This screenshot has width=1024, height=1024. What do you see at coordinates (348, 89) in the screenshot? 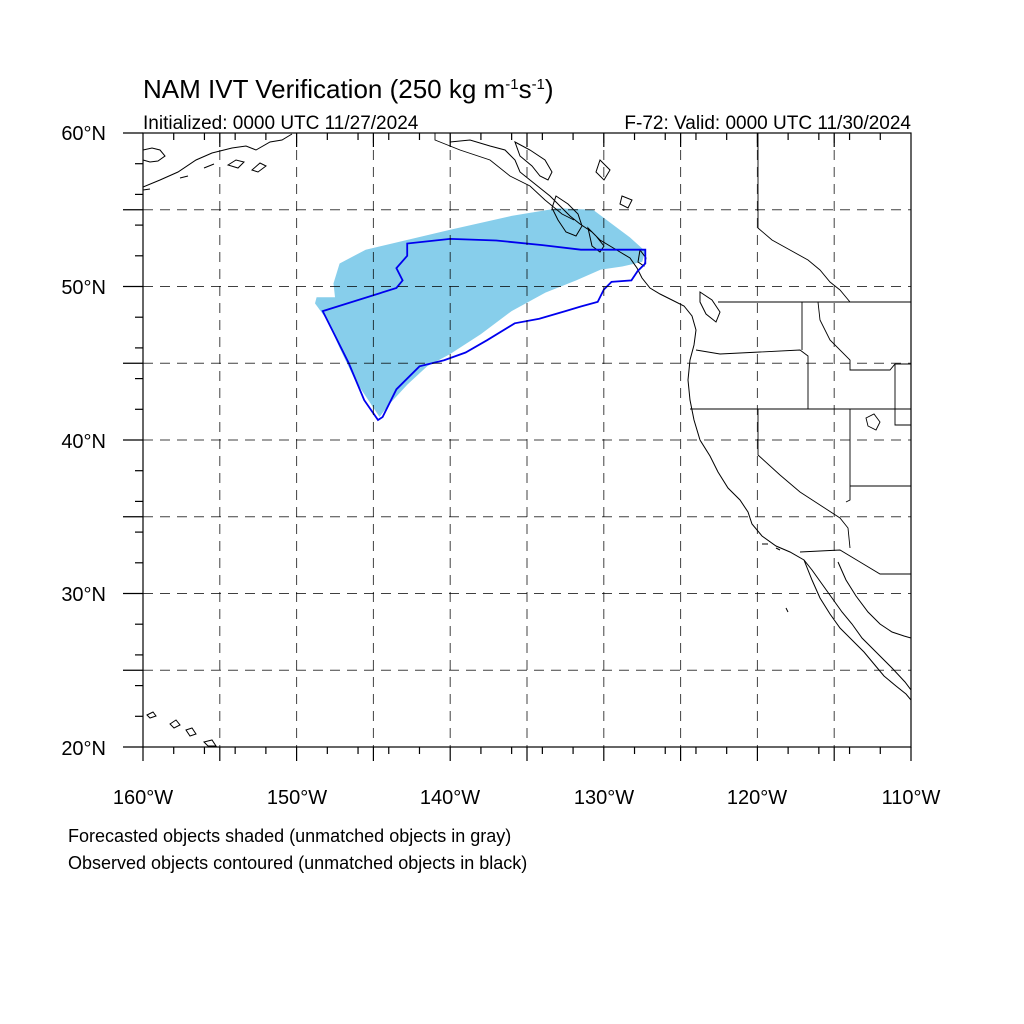
I see `map-title: NAM IVT Verification (250 kg m-1s-1)` at bounding box center [348, 89].